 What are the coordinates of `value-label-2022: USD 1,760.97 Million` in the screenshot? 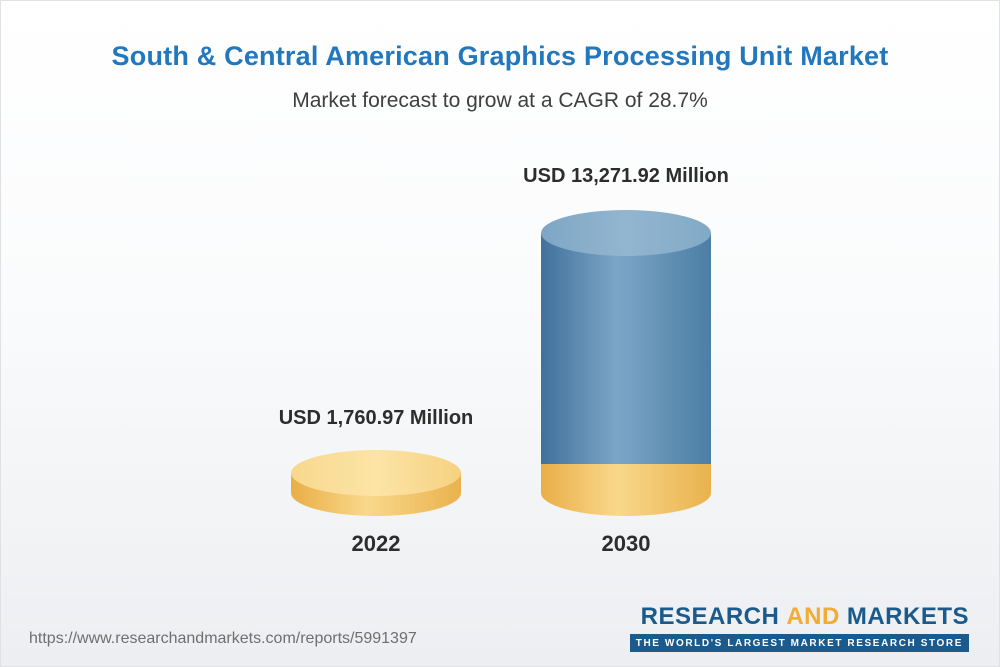 It's located at (376, 418).